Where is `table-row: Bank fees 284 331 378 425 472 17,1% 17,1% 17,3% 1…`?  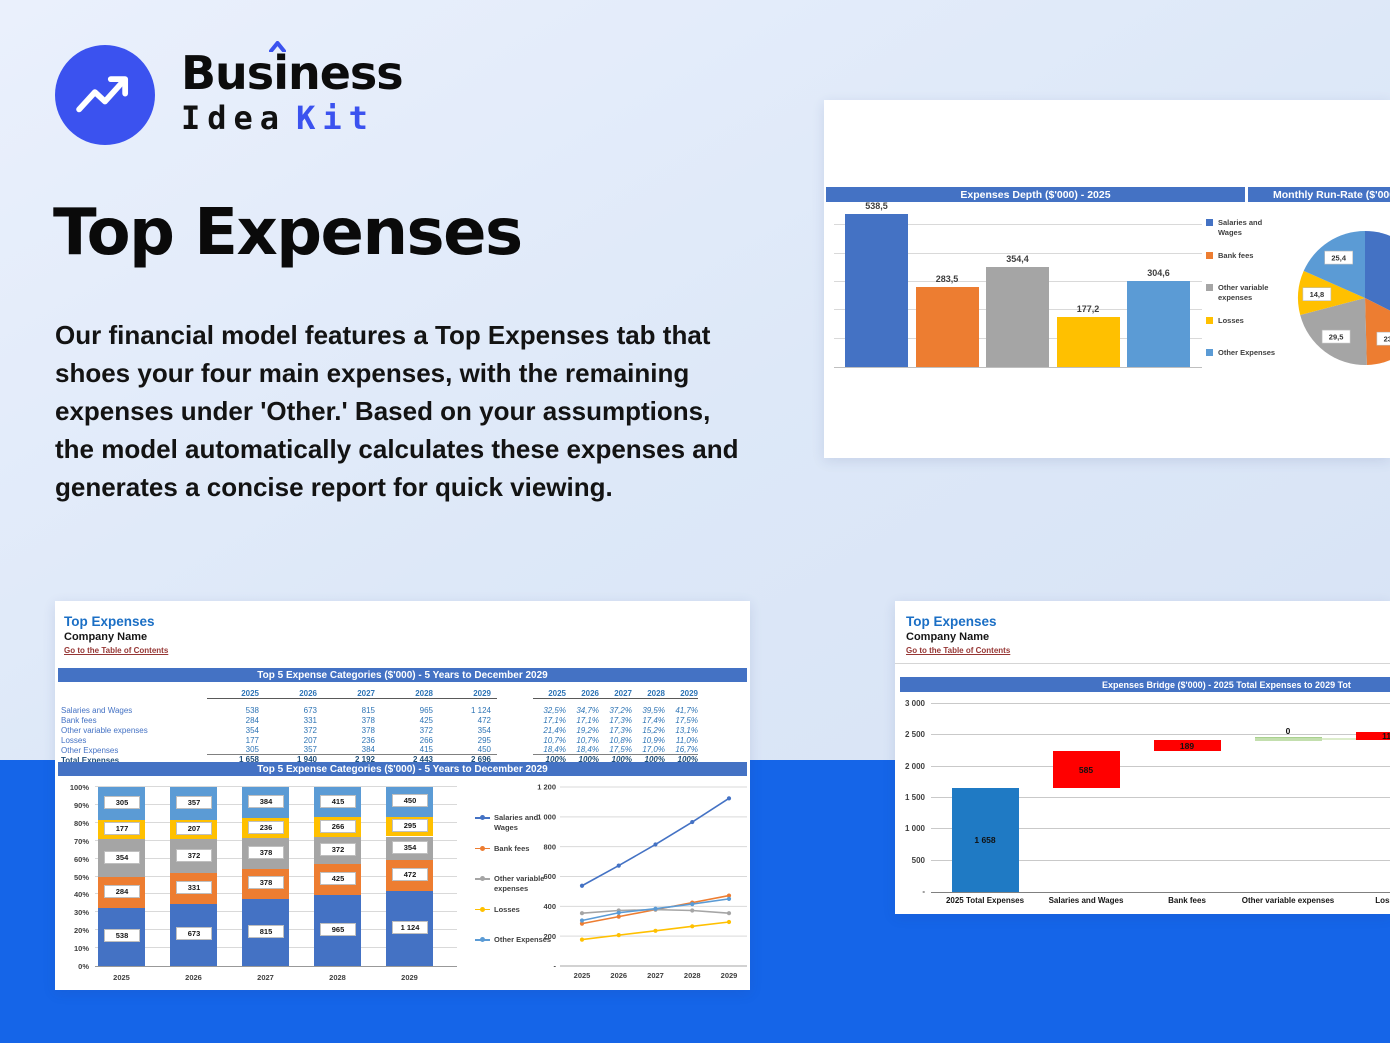
table-row: Bank fees 284 331 378 425 472 17,1% 17,1% 17,3% 1… is located at coordinates (403, 721).